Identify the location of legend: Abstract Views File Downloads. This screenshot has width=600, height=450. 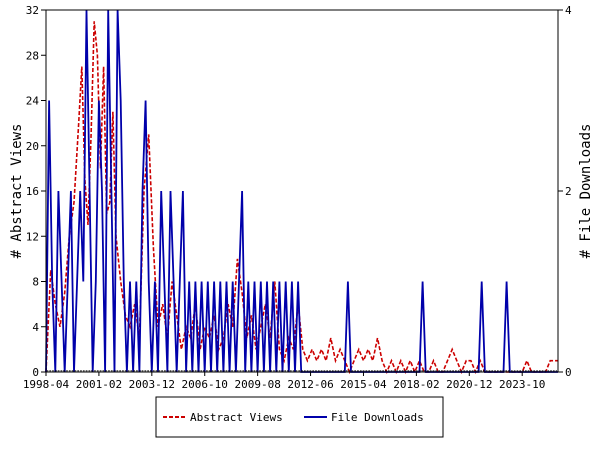
(299, 417).